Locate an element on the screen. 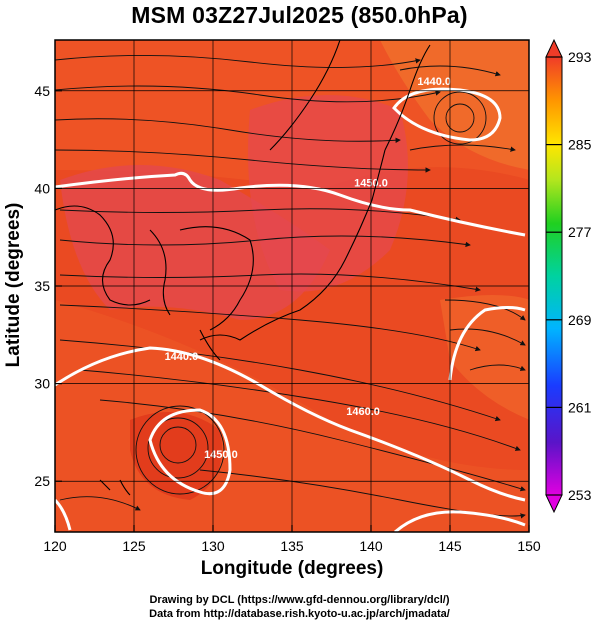  colorbar: 293 285 277 269 261 253 is located at coordinates (568, 276).